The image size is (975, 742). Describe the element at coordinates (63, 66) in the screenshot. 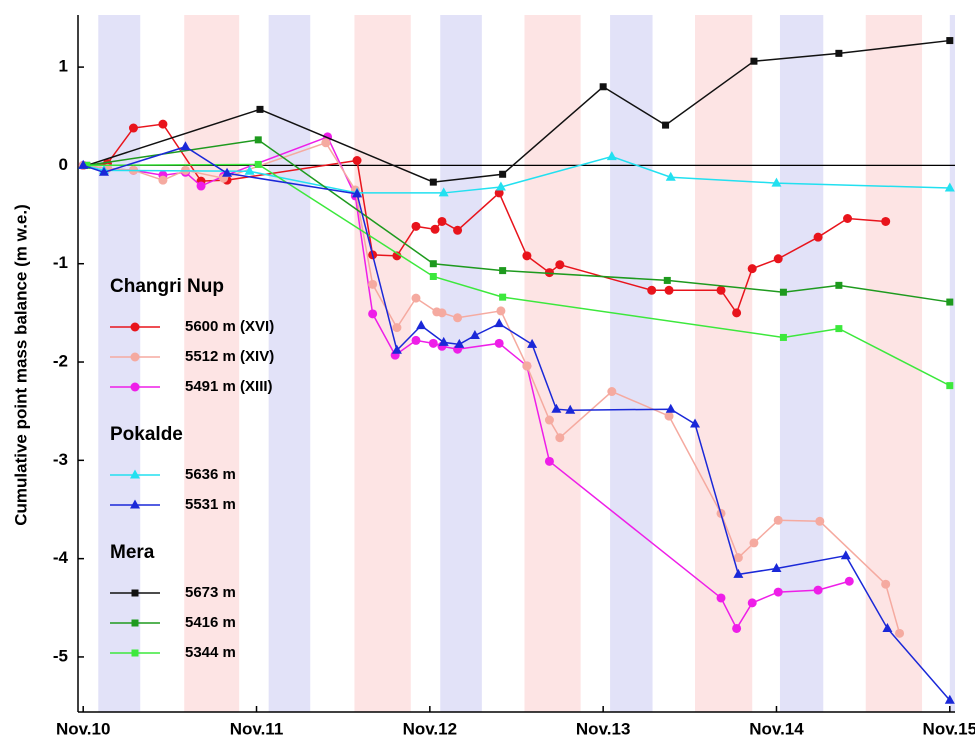

I see `y-tick-label: 1` at that location.